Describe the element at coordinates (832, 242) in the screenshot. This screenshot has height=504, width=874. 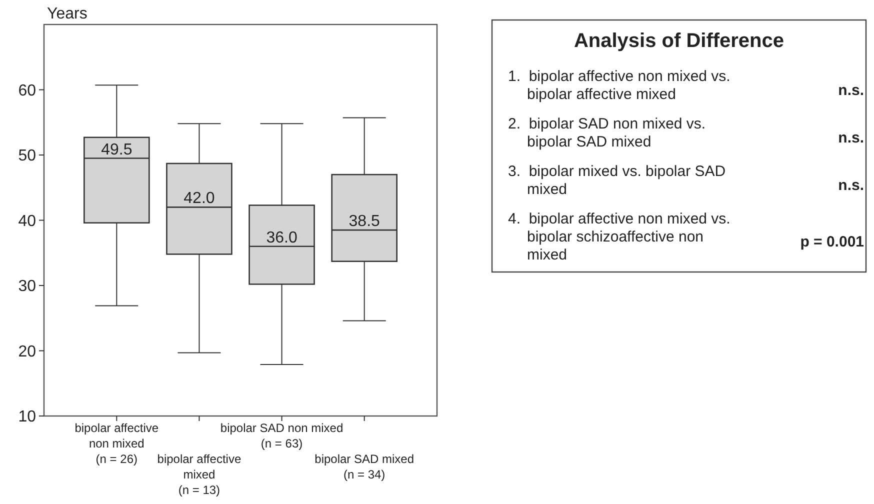
I see `text: p = 0.001` at that location.